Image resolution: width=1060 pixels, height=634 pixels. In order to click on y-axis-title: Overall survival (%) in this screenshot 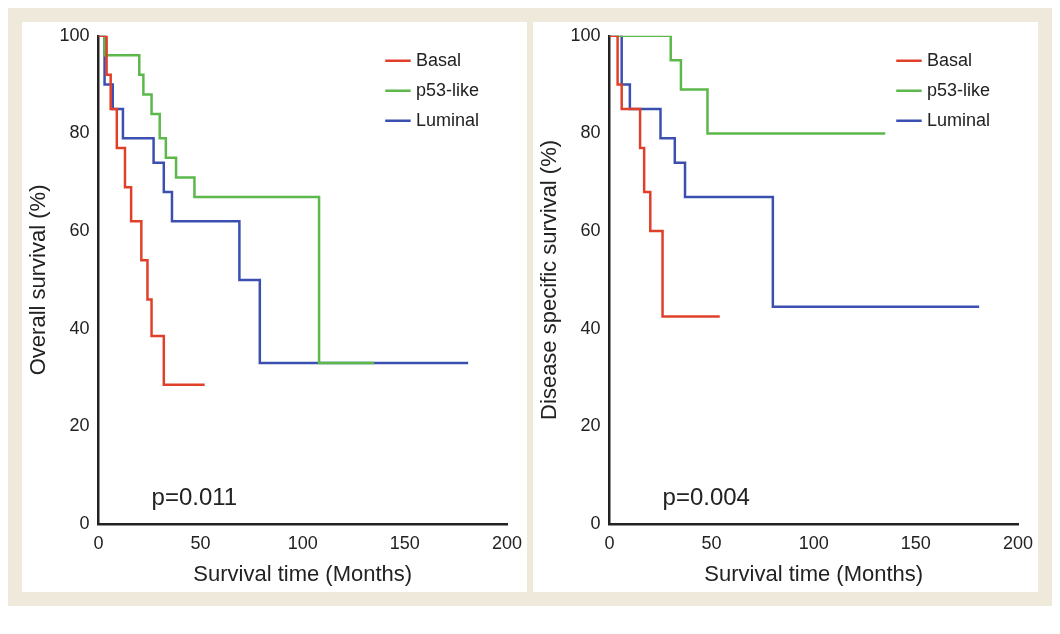, I will do `click(38, 280)`.